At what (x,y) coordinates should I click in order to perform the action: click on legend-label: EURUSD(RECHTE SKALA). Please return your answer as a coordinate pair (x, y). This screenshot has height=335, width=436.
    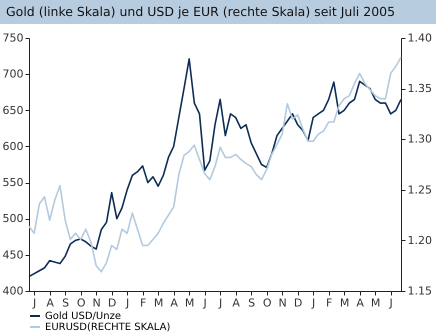
    Looking at the image, I should click on (107, 327).